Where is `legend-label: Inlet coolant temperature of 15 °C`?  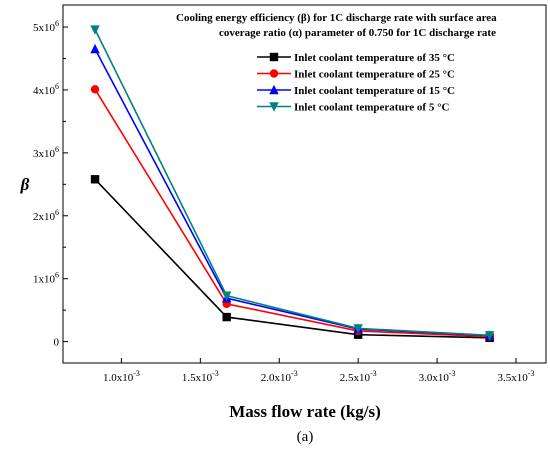
legend-label: Inlet coolant temperature of 15 °C is located at coordinates (374, 91).